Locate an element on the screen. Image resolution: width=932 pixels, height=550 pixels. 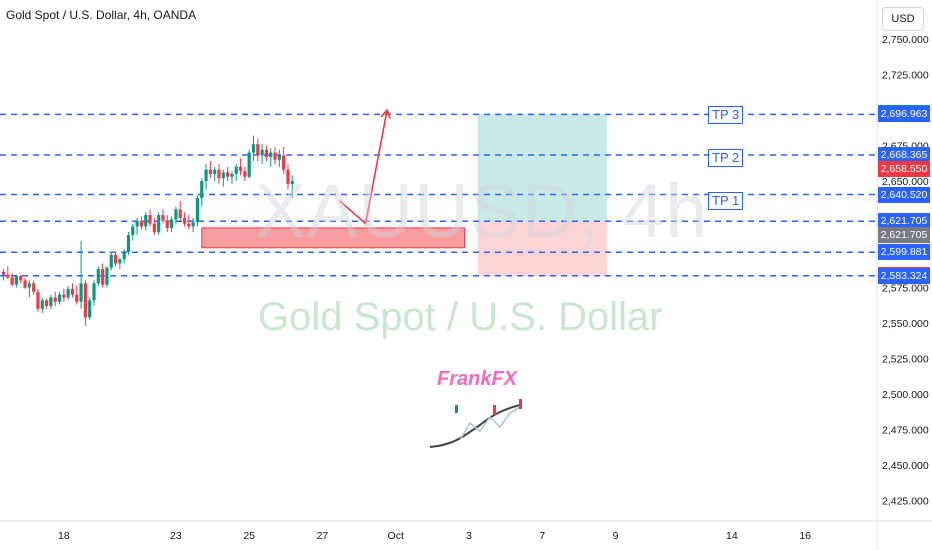
time-tick-label: 25 is located at coordinates (249, 536).